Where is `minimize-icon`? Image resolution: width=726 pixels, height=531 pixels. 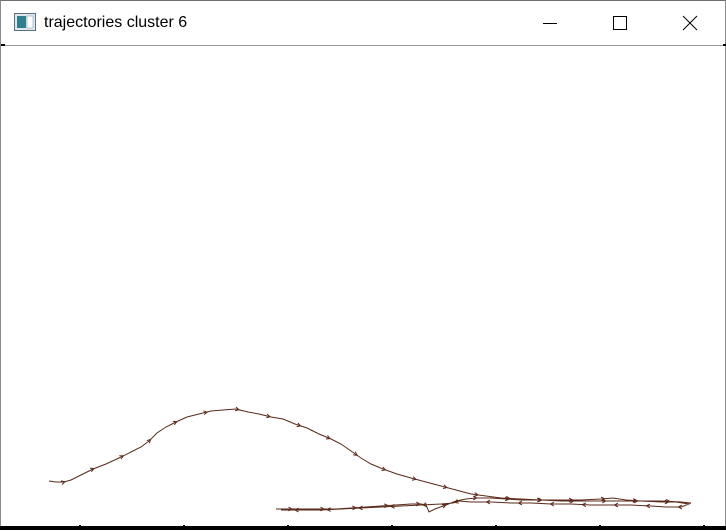
minimize-icon is located at coordinates (550, 23).